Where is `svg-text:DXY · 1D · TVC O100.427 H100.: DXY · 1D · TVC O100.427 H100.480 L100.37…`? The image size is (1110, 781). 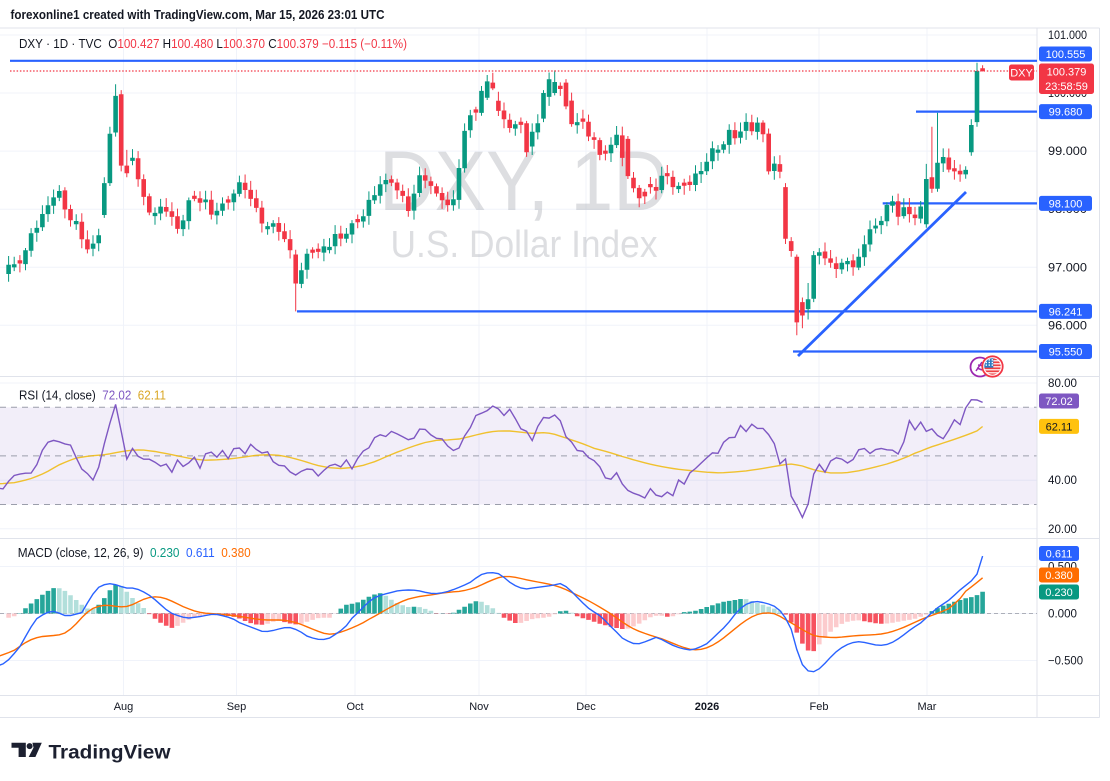 svg-text:DXY · 1D · TVC O100.427 H100.: DXY · 1D · TVC O100.427 H100.480 L100.37… is located at coordinates (213, 44).